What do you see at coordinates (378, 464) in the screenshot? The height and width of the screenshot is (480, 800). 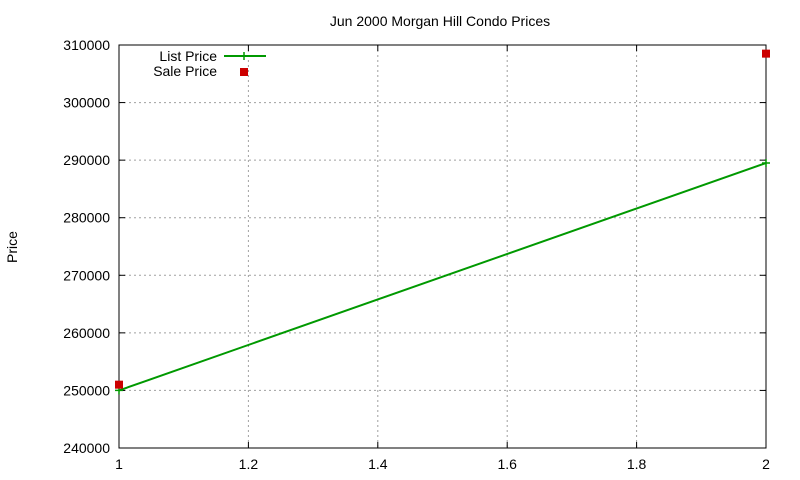 I see `x-tick-label: 1.4` at bounding box center [378, 464].